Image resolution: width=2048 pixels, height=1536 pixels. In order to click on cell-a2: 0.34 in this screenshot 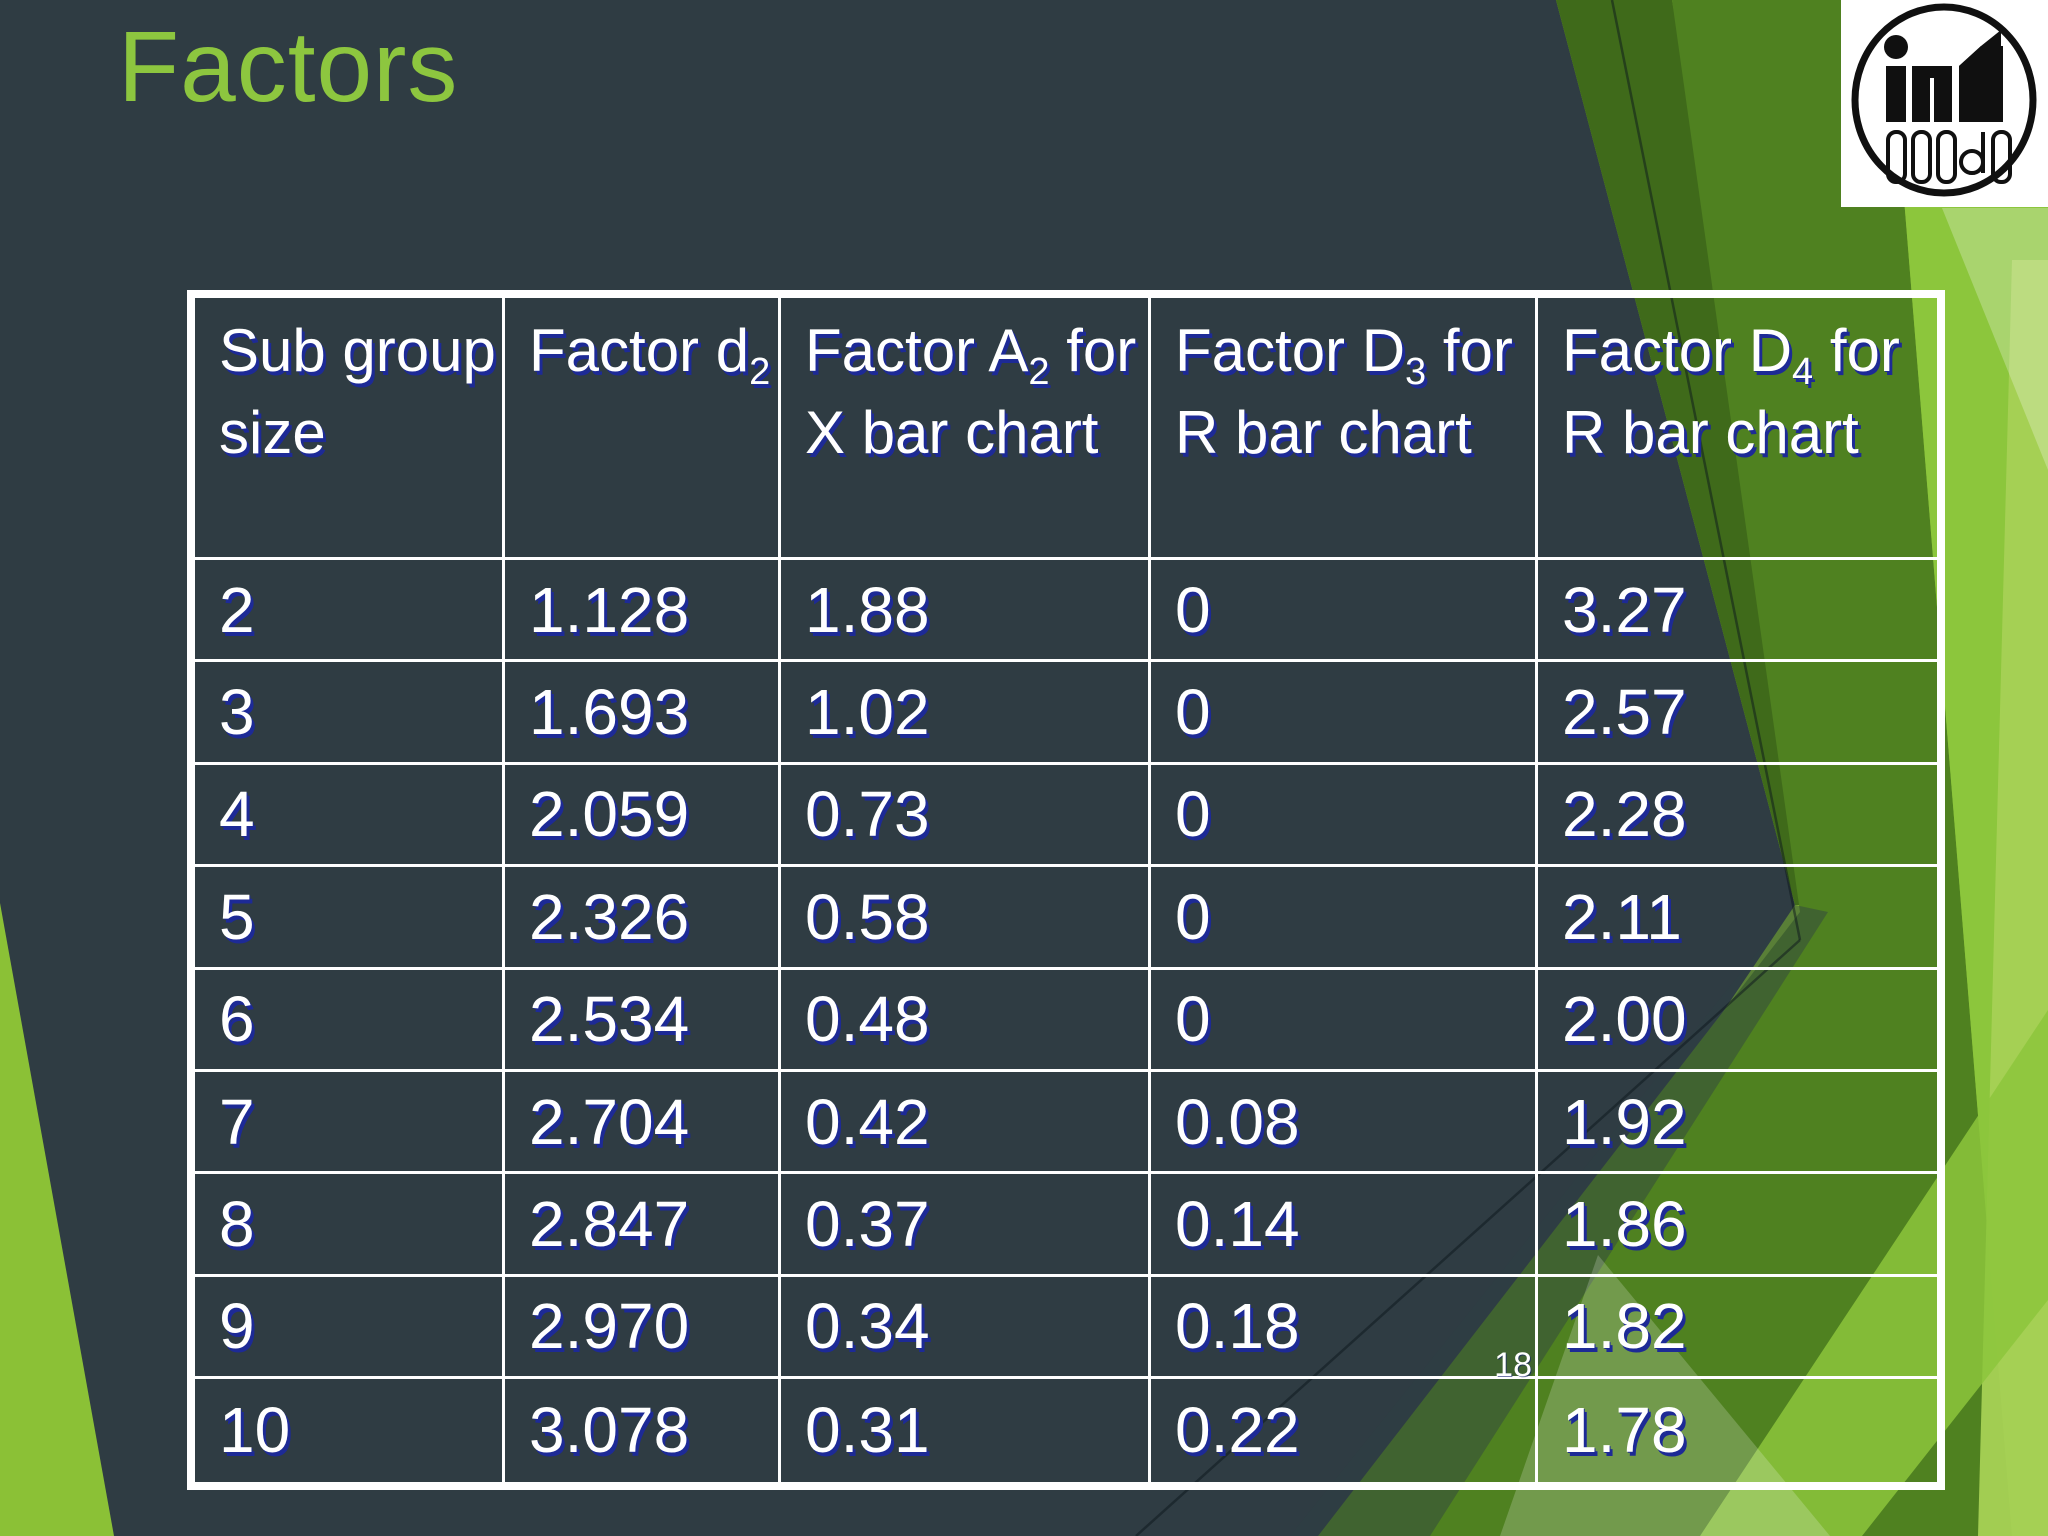, I will do `click(966, 1328)`.